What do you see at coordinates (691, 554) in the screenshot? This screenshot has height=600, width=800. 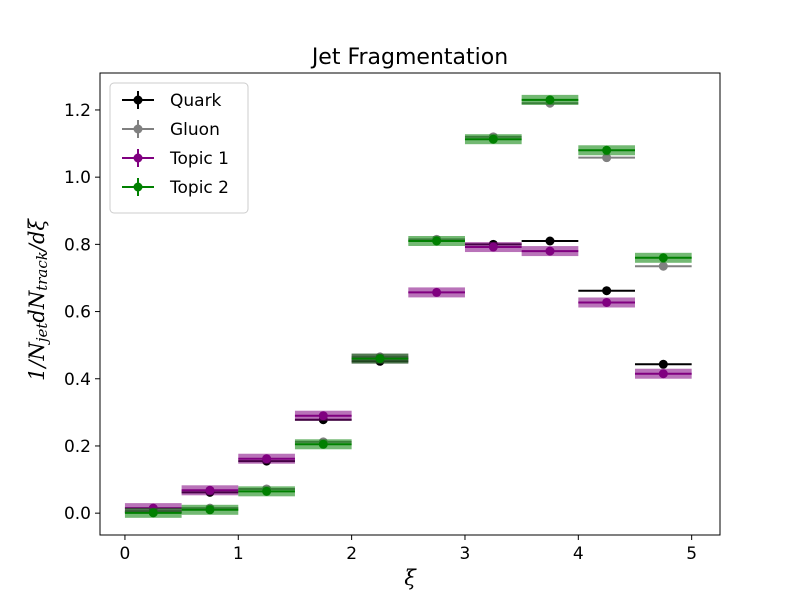 I see `x-tick-label: 5` at bounding box center [691, 554].